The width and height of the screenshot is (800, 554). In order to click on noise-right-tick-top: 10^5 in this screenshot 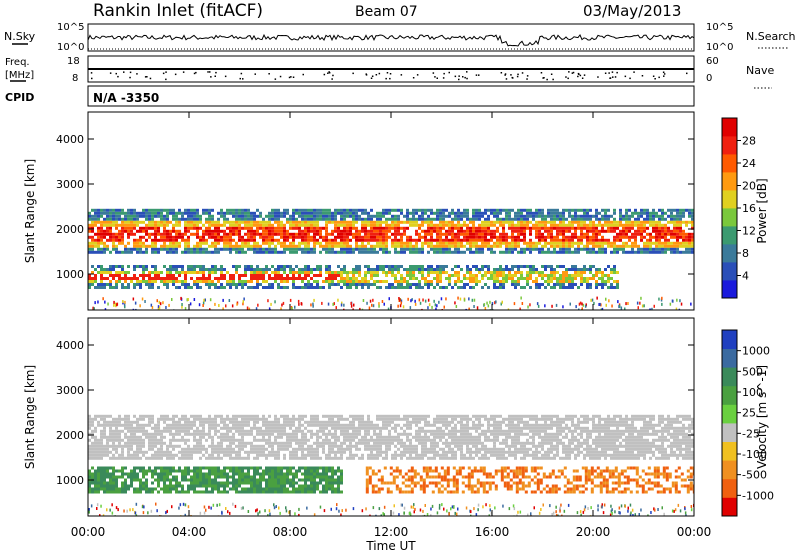, I will do `click(719, 27)`.